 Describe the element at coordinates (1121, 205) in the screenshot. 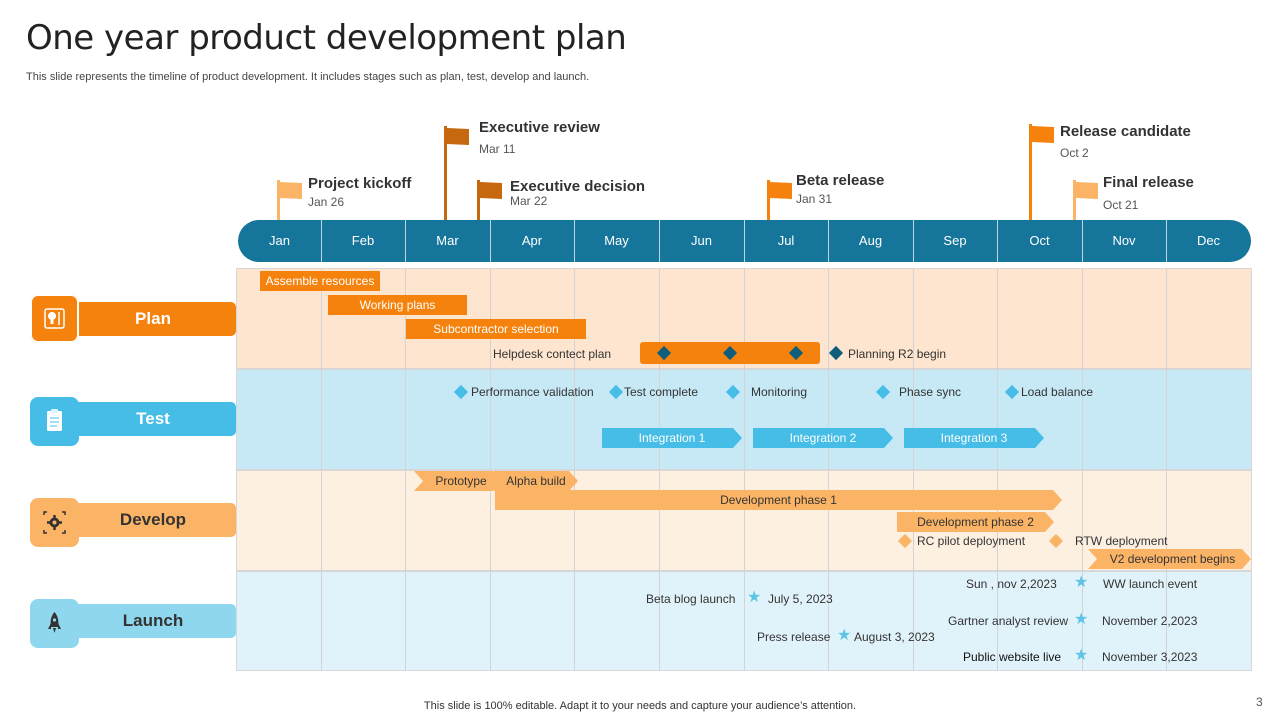

I see `milestone-date: Oct 21` at that location.